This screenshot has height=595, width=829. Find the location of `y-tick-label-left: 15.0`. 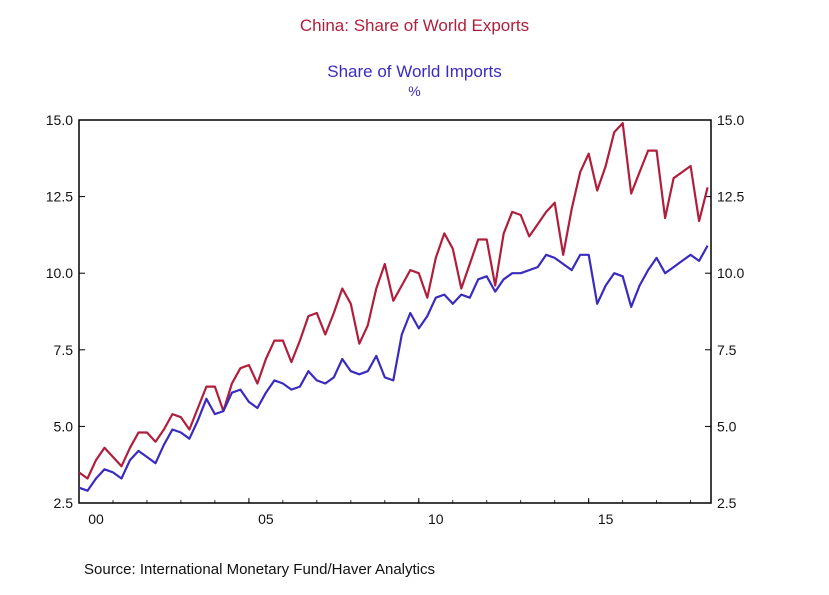

y-tick-label-left: 15.0 is located at coordinates (59, 120).